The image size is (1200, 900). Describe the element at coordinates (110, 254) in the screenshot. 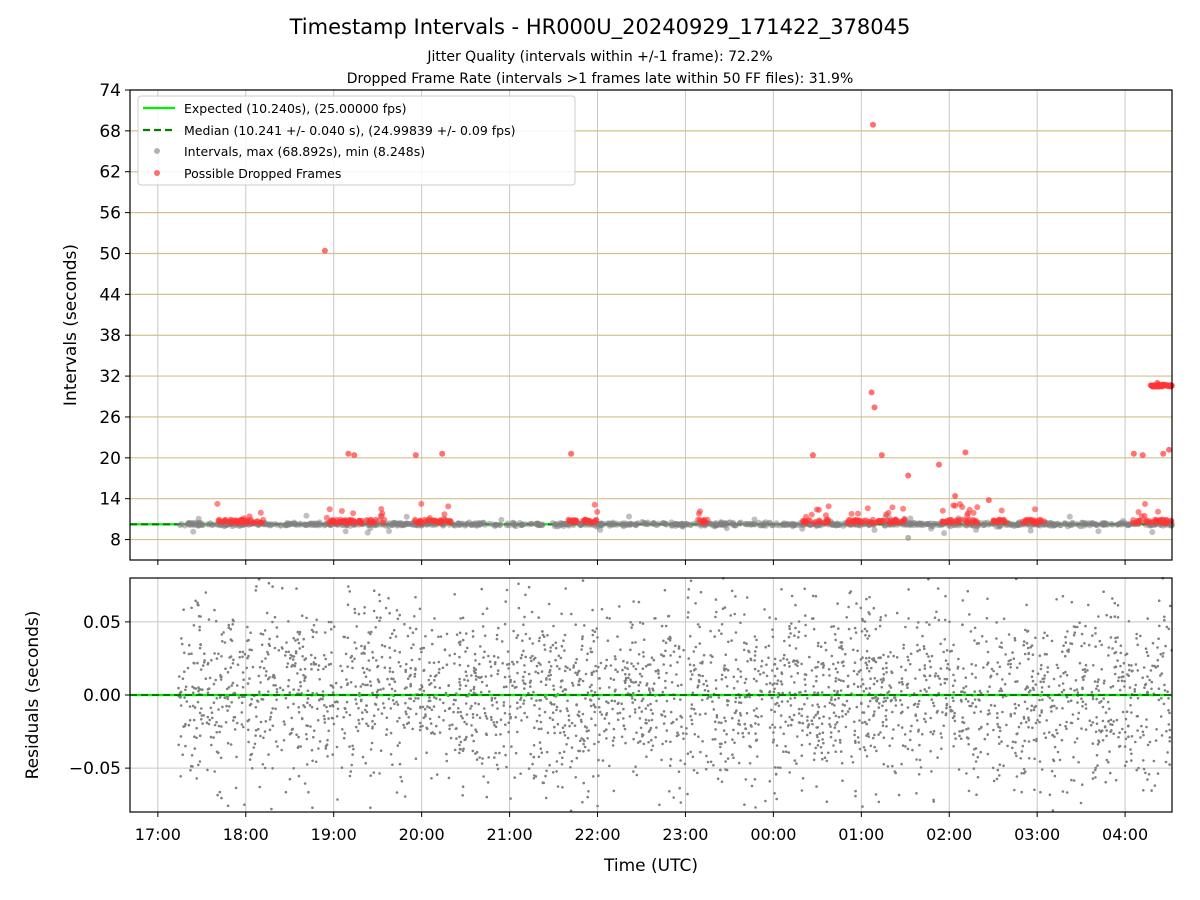

I see `intervals-y-tick-label: 50` at that location.